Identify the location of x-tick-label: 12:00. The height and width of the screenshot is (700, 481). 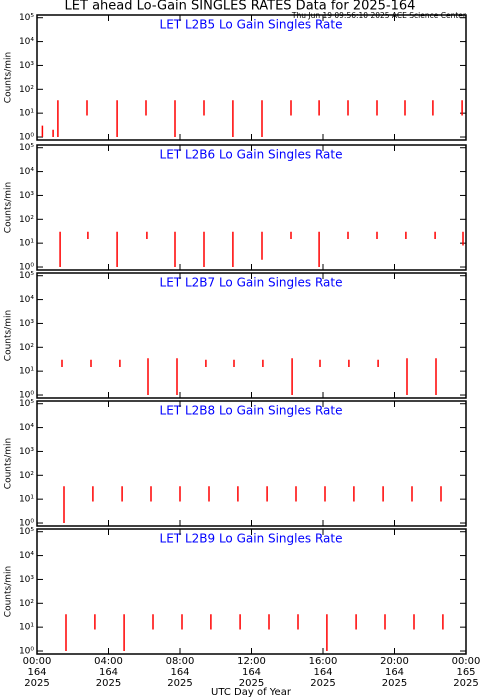
(251, 661).